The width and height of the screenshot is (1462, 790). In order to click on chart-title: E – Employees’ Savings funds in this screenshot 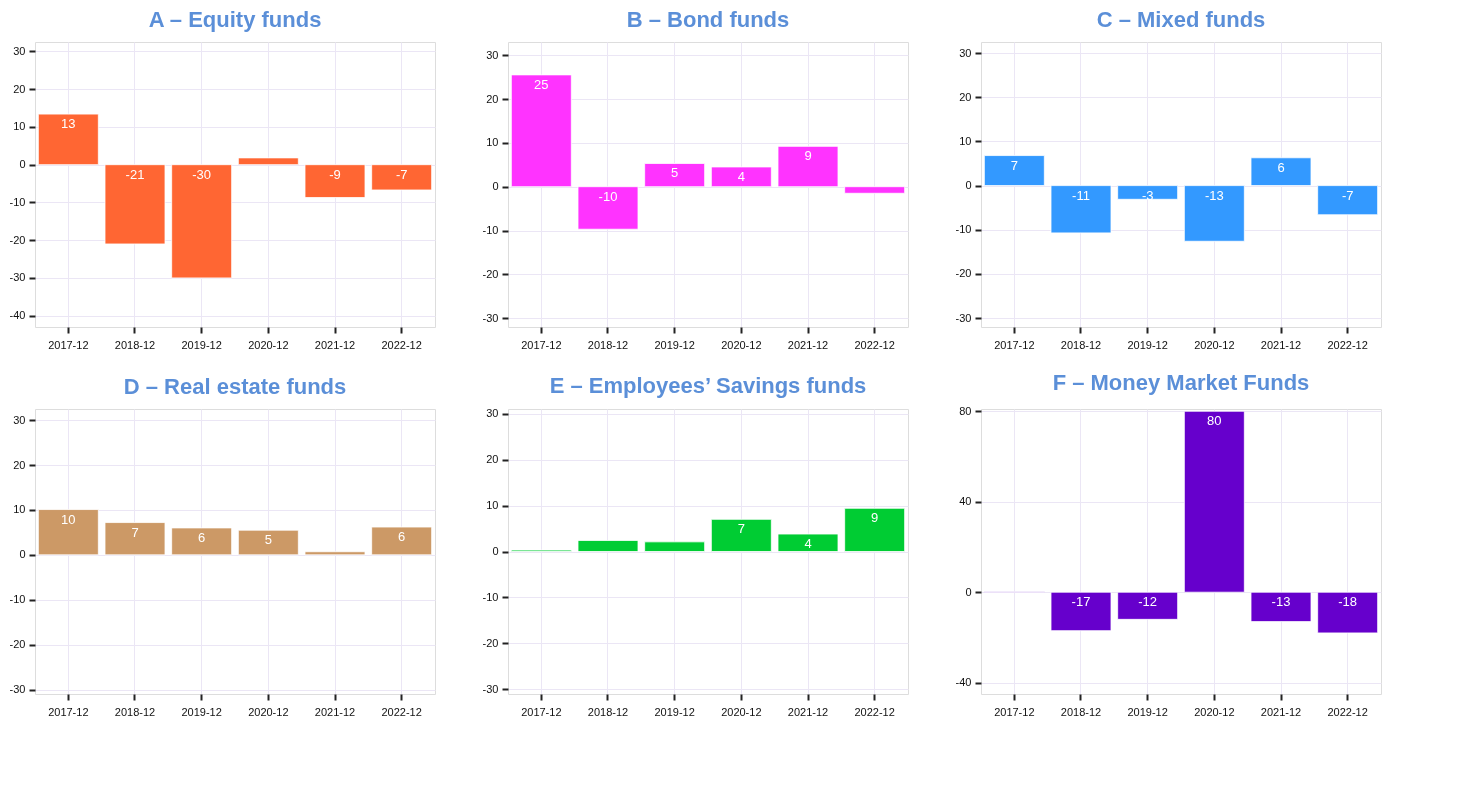, I will do `click(708, 385)`.